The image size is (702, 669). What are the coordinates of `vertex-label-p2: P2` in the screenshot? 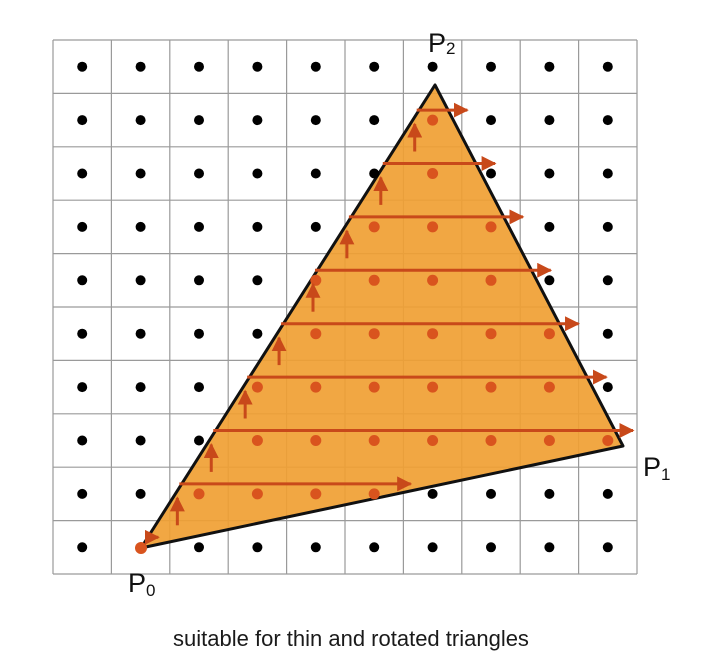 It's located at (442, 43).